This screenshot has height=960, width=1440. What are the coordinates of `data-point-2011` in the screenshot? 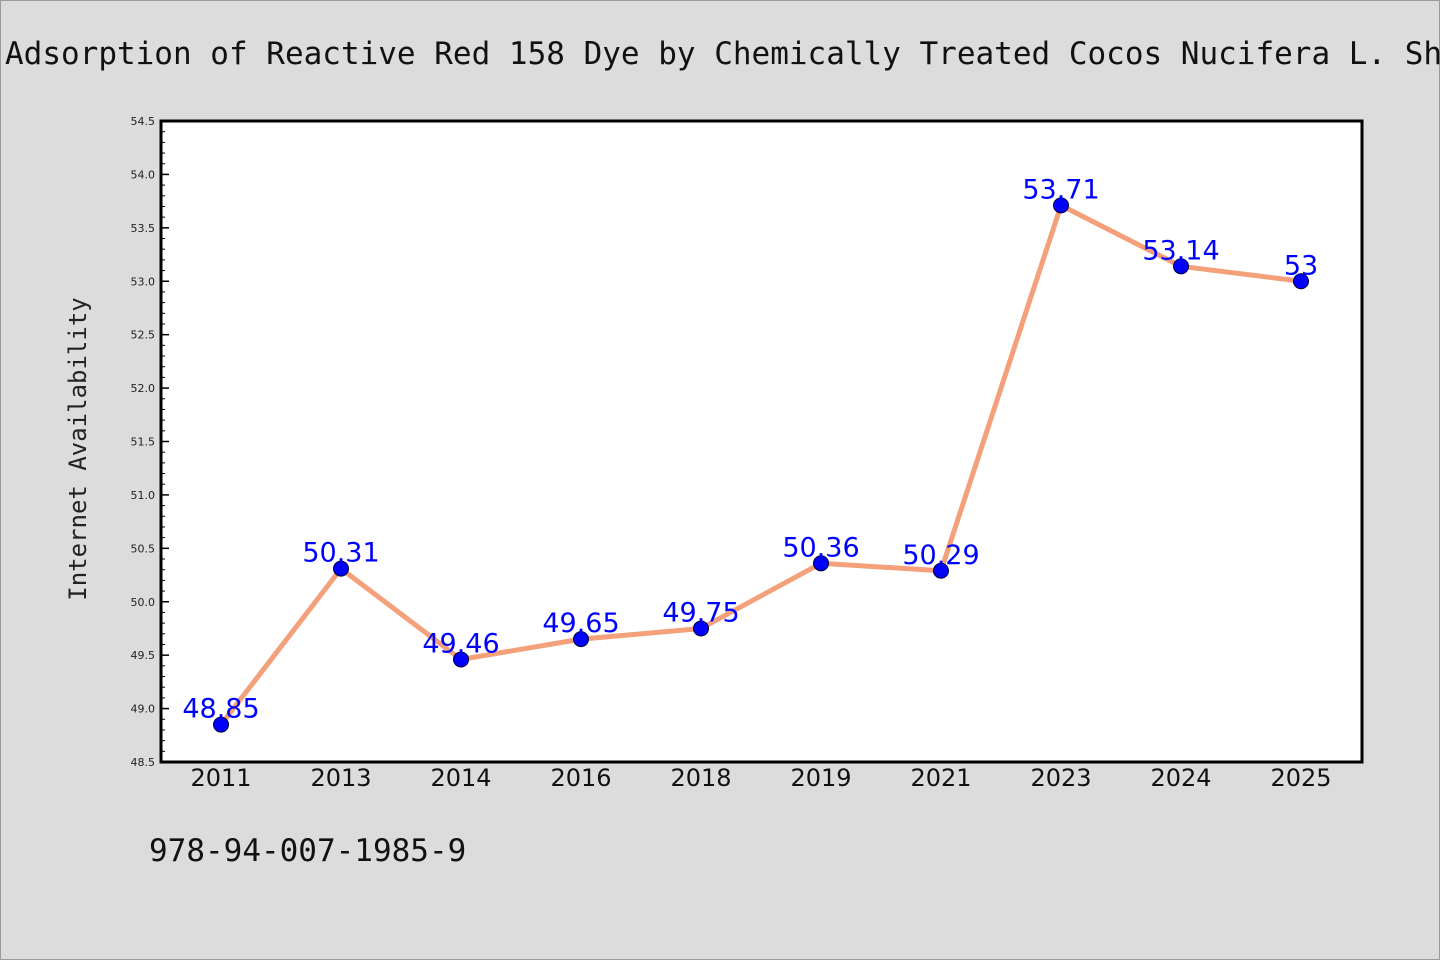 It's located at (221, 724).